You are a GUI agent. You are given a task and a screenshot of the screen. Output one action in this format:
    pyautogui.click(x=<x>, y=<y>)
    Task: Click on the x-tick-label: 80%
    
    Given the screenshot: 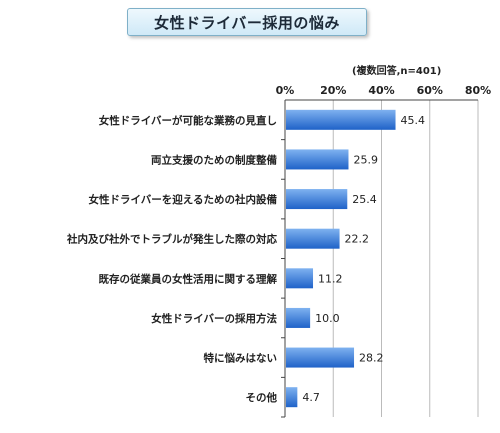 What is the action you would take?
    pyautogui.click(x=478, y=90)
    